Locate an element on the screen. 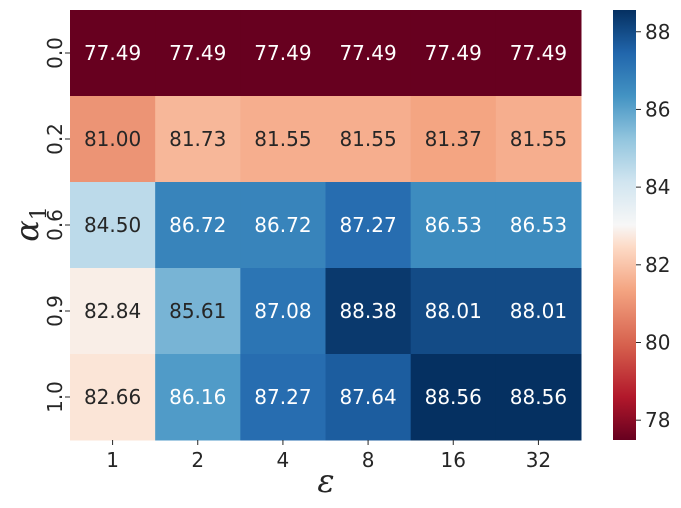 Image resolution: width=681 pixels, height=508 pixels. cell-value-label: 87.64 is located at coordinates (367, 397).